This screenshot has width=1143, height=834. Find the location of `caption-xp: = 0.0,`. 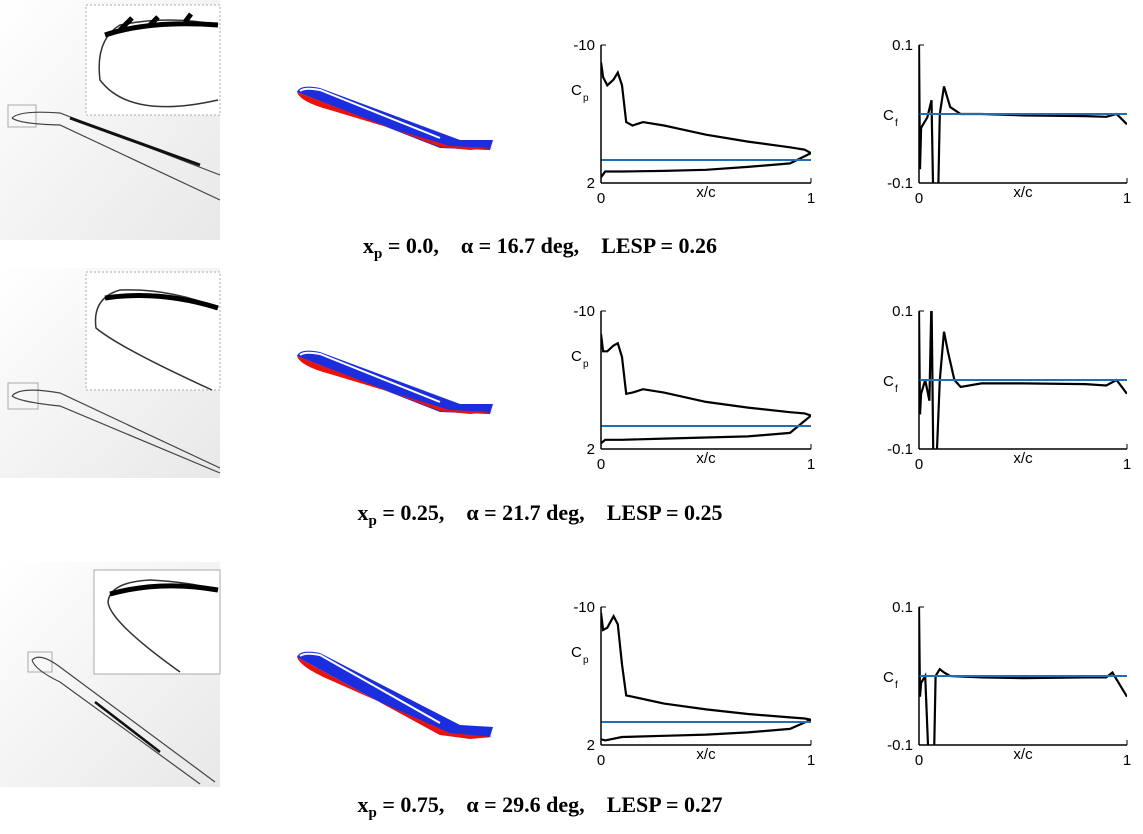

caption-xp: = 0.0, is located at coordinates (410, 245).